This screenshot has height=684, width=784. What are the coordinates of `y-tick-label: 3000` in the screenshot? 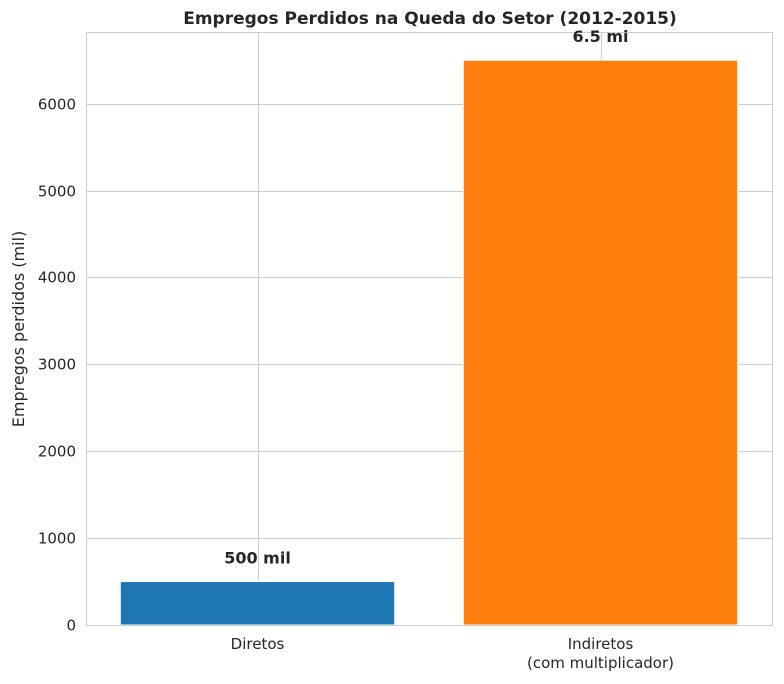 It's located at (57, 365).